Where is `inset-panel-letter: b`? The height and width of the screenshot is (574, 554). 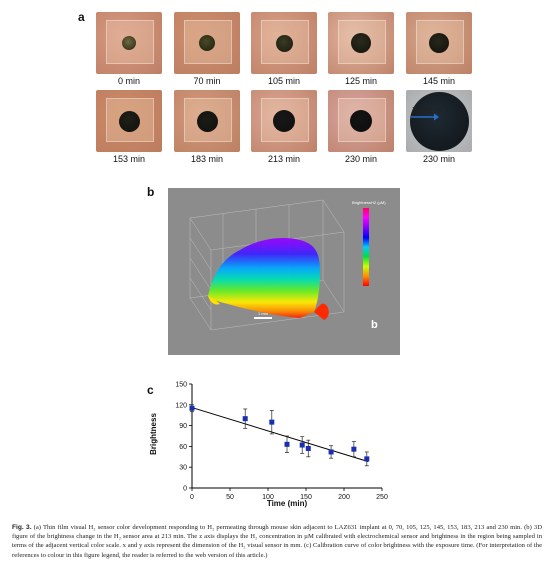 inset-panel-letter: b is located at coordinates (374, 325).